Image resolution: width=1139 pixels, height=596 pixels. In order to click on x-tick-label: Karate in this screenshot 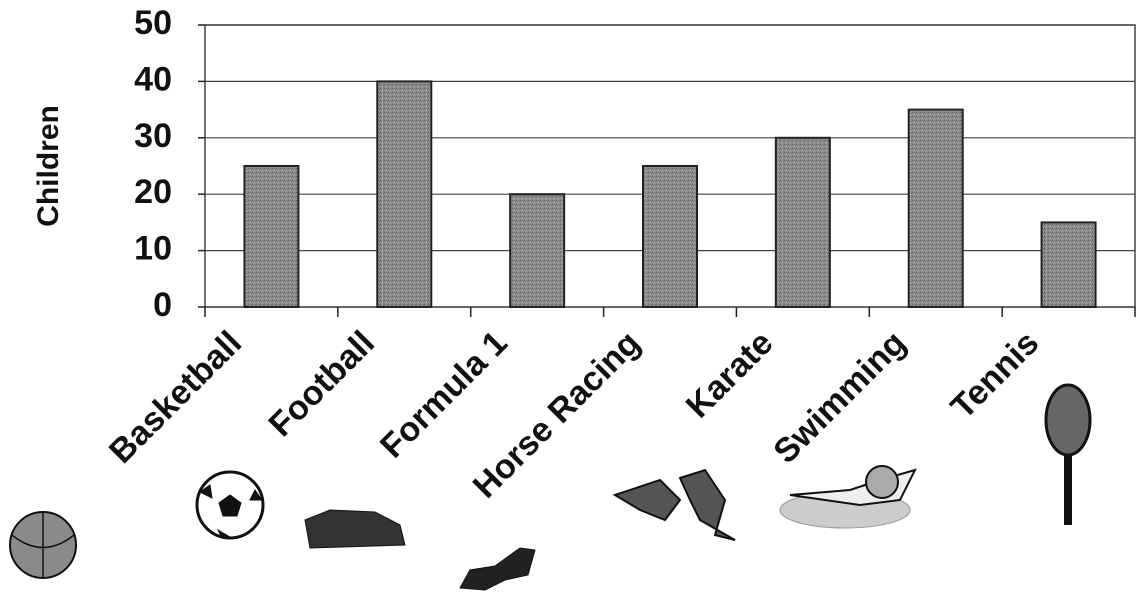, I will do `click(730, 375)`.